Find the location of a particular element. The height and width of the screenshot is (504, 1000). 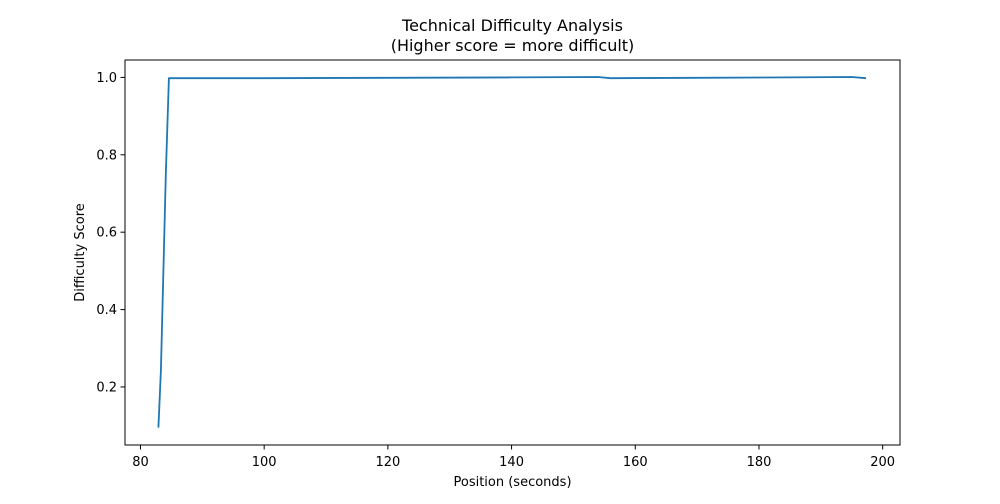

y-tick-label: 0.2 is located at coordinates (106, 387).